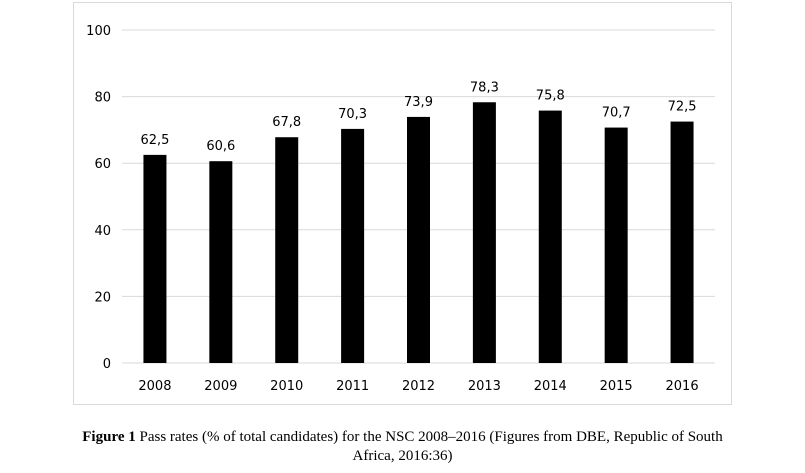 The height and width of the screenshot is (473, 805). What do you see at coordinates (109, 437) in the screenshot?
I see `caption-label: Figure 1` at bounding box center [109, 437].